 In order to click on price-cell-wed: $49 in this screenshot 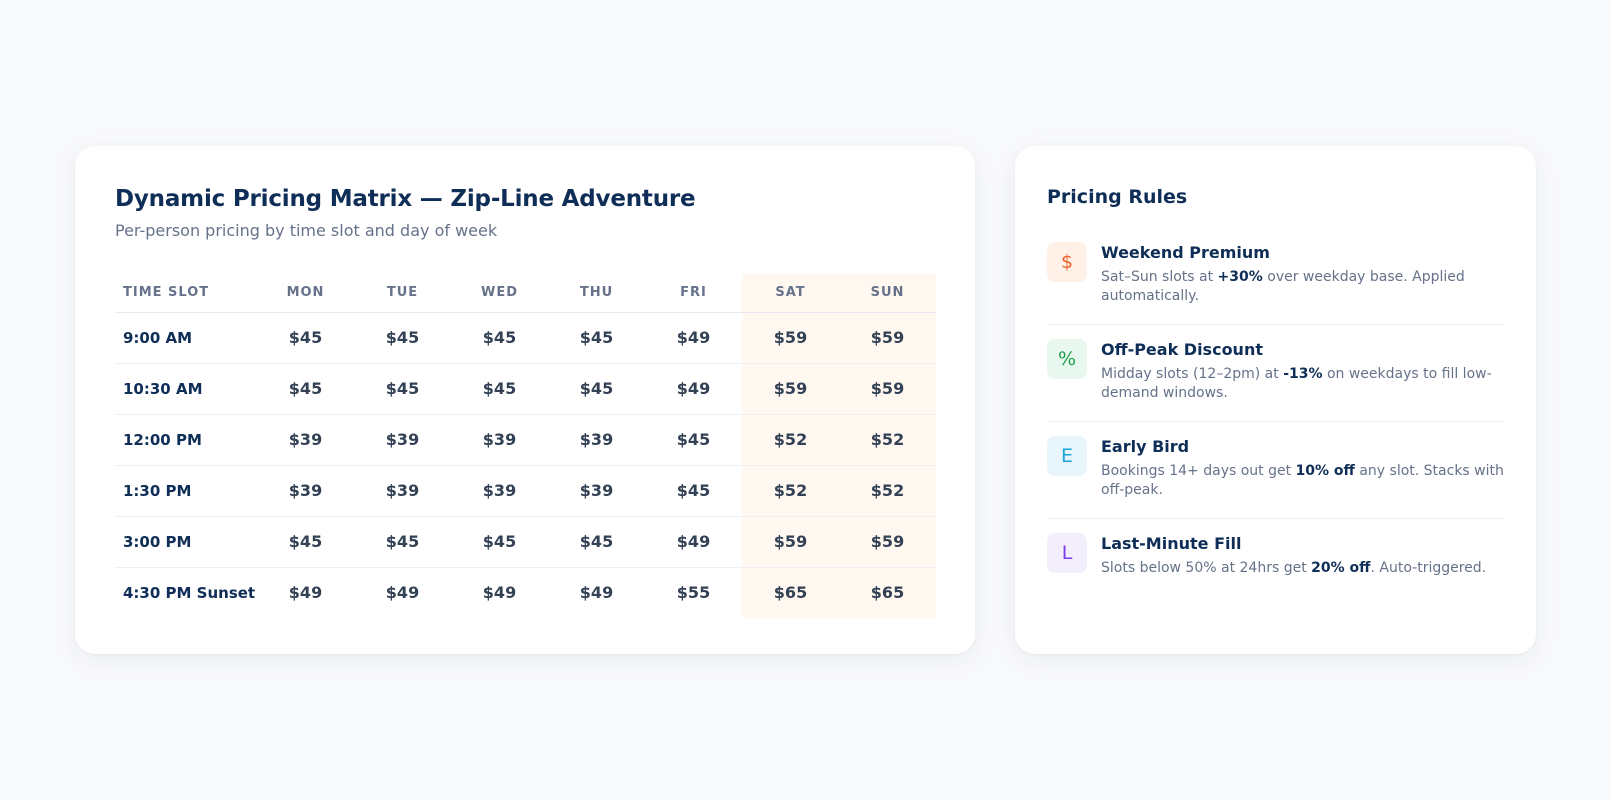, I will do `click(499, 593)`.